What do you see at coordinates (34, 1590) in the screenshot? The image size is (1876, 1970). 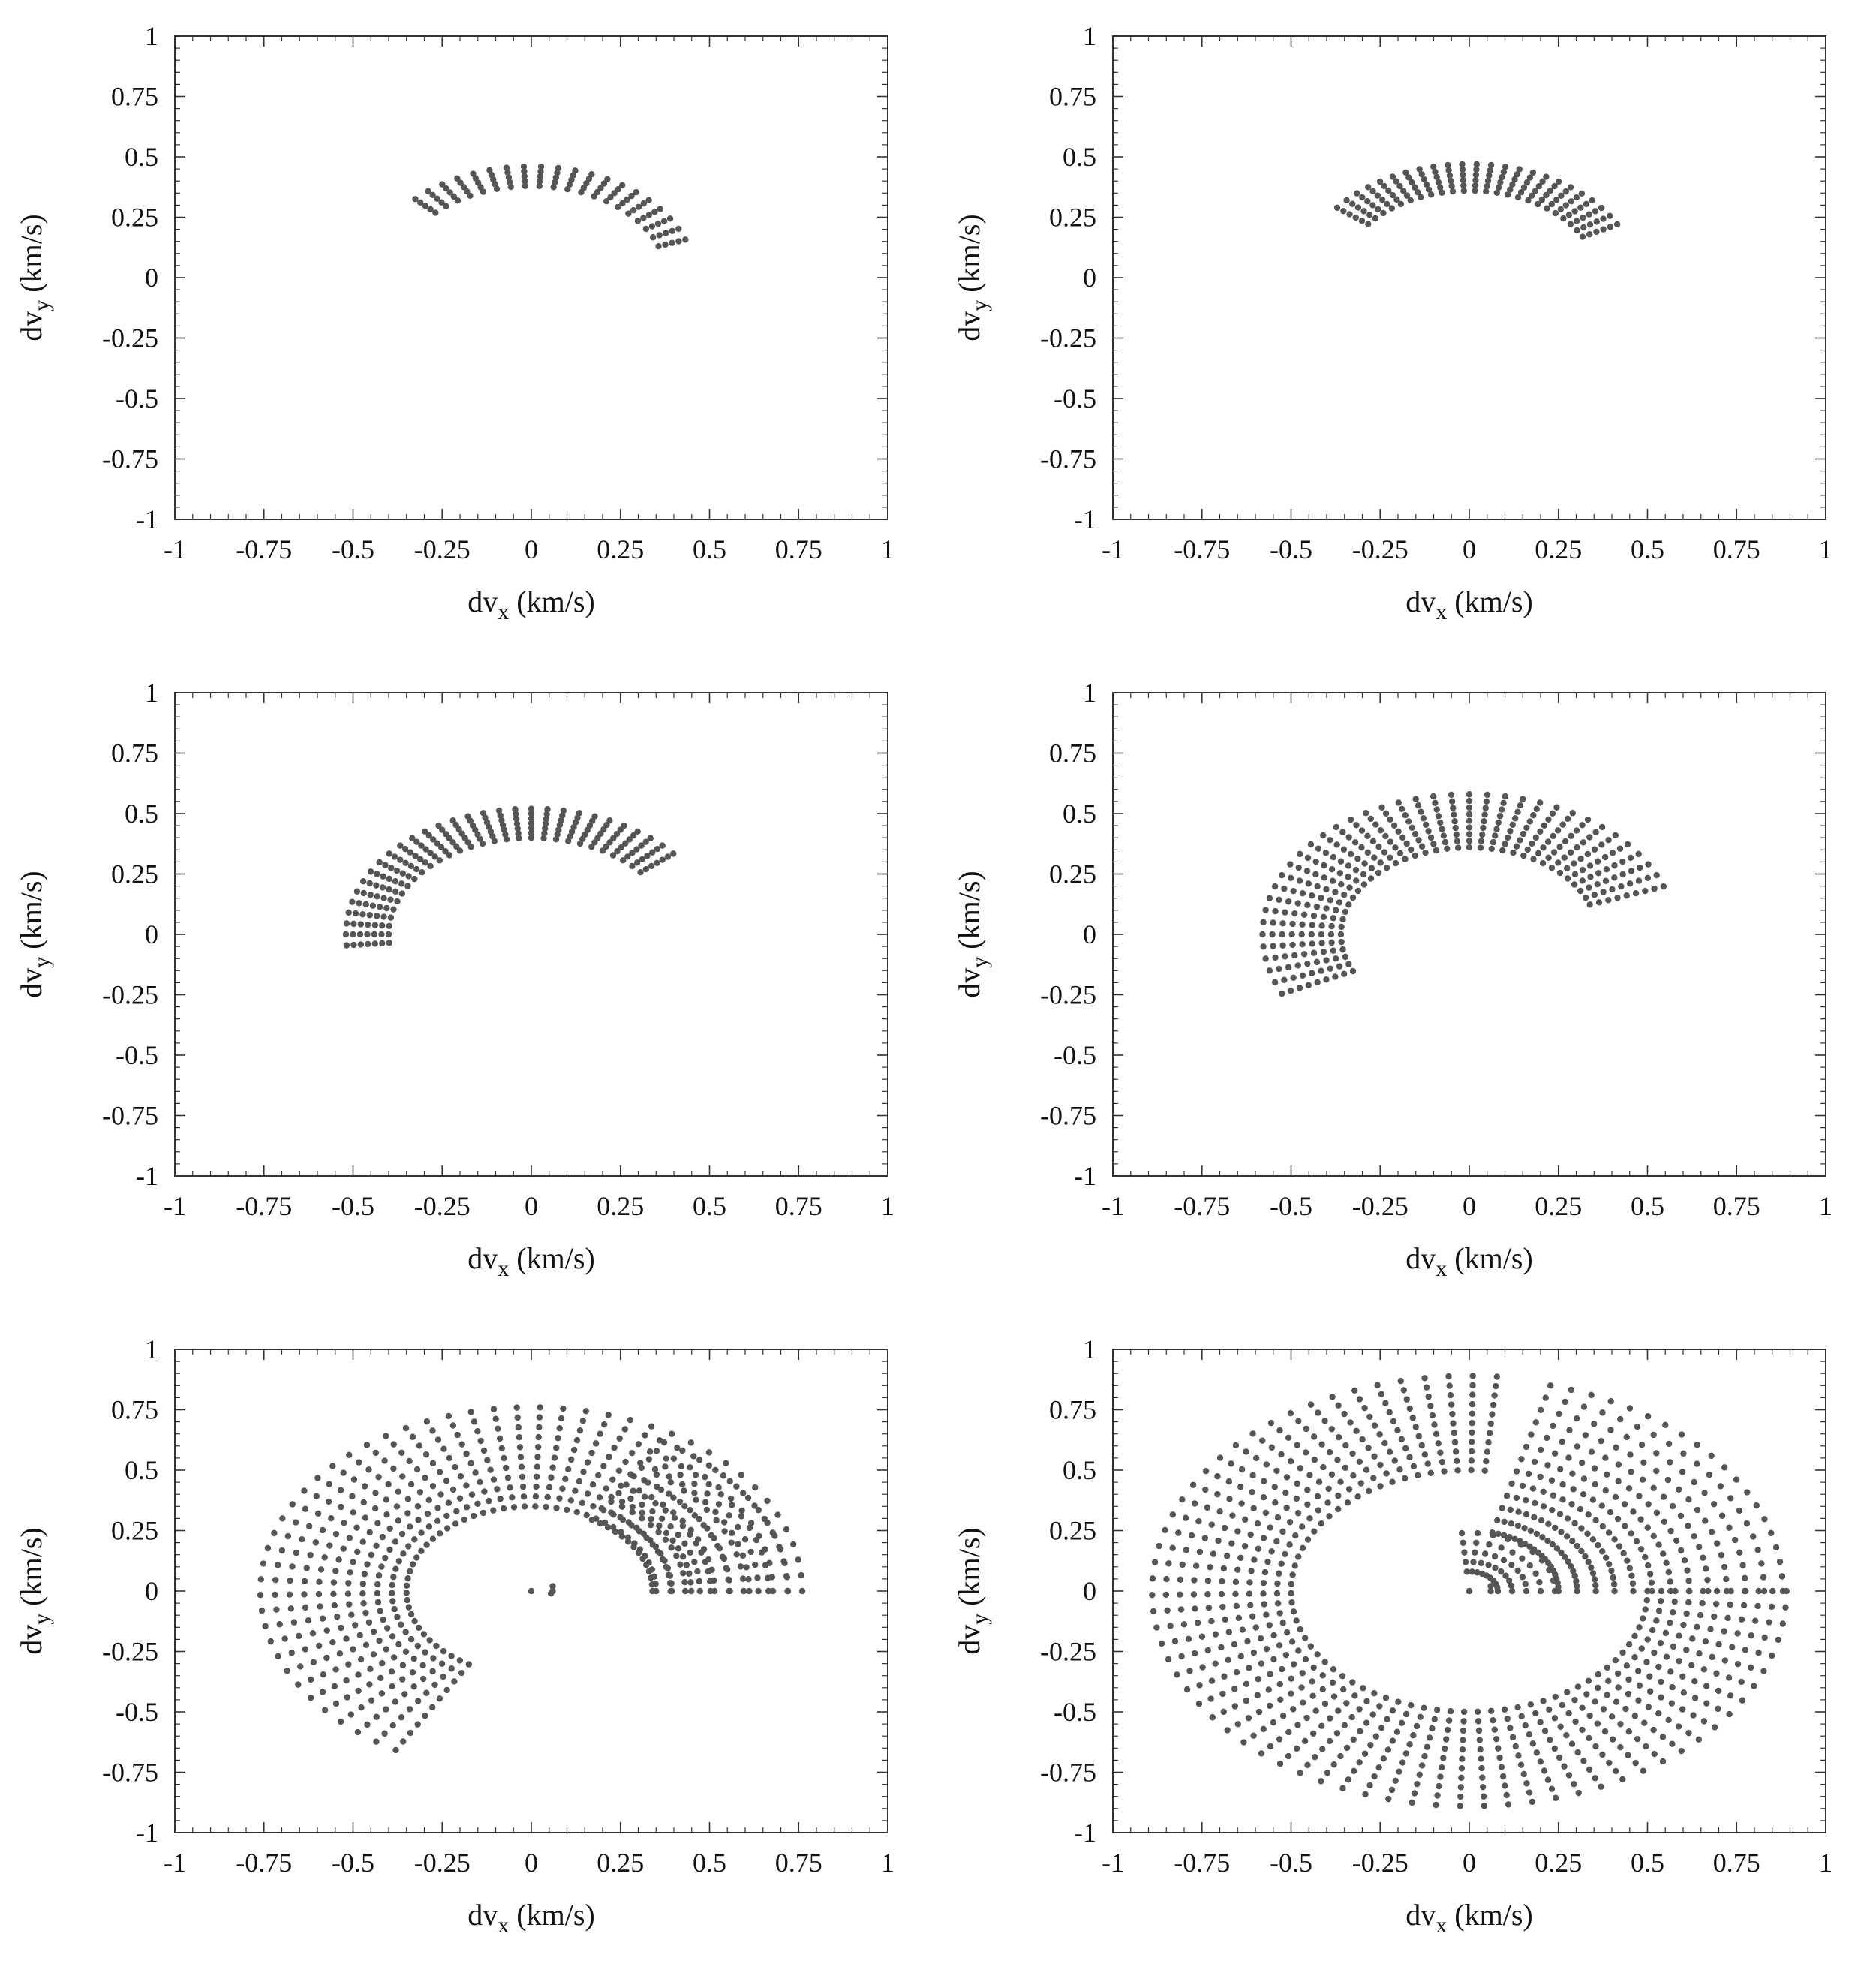 I see `y-axis-label: dvy (km/s)` at bounding box center [34, 1590].